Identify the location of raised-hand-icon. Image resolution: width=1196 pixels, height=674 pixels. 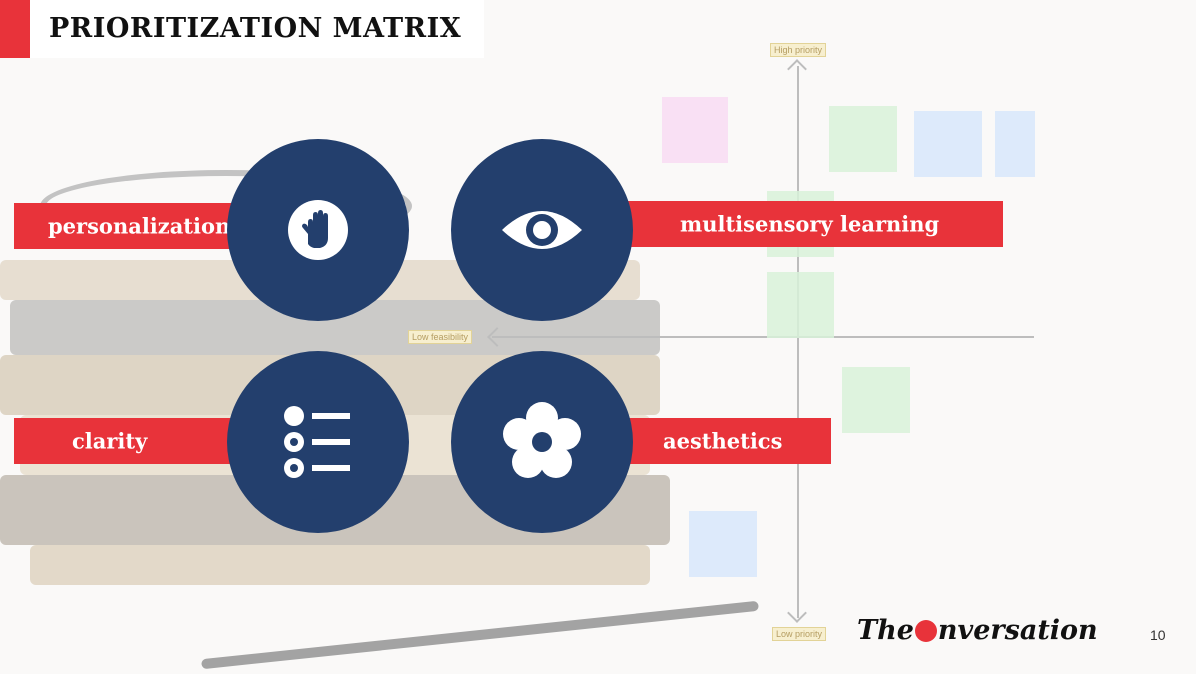
(318, 230).